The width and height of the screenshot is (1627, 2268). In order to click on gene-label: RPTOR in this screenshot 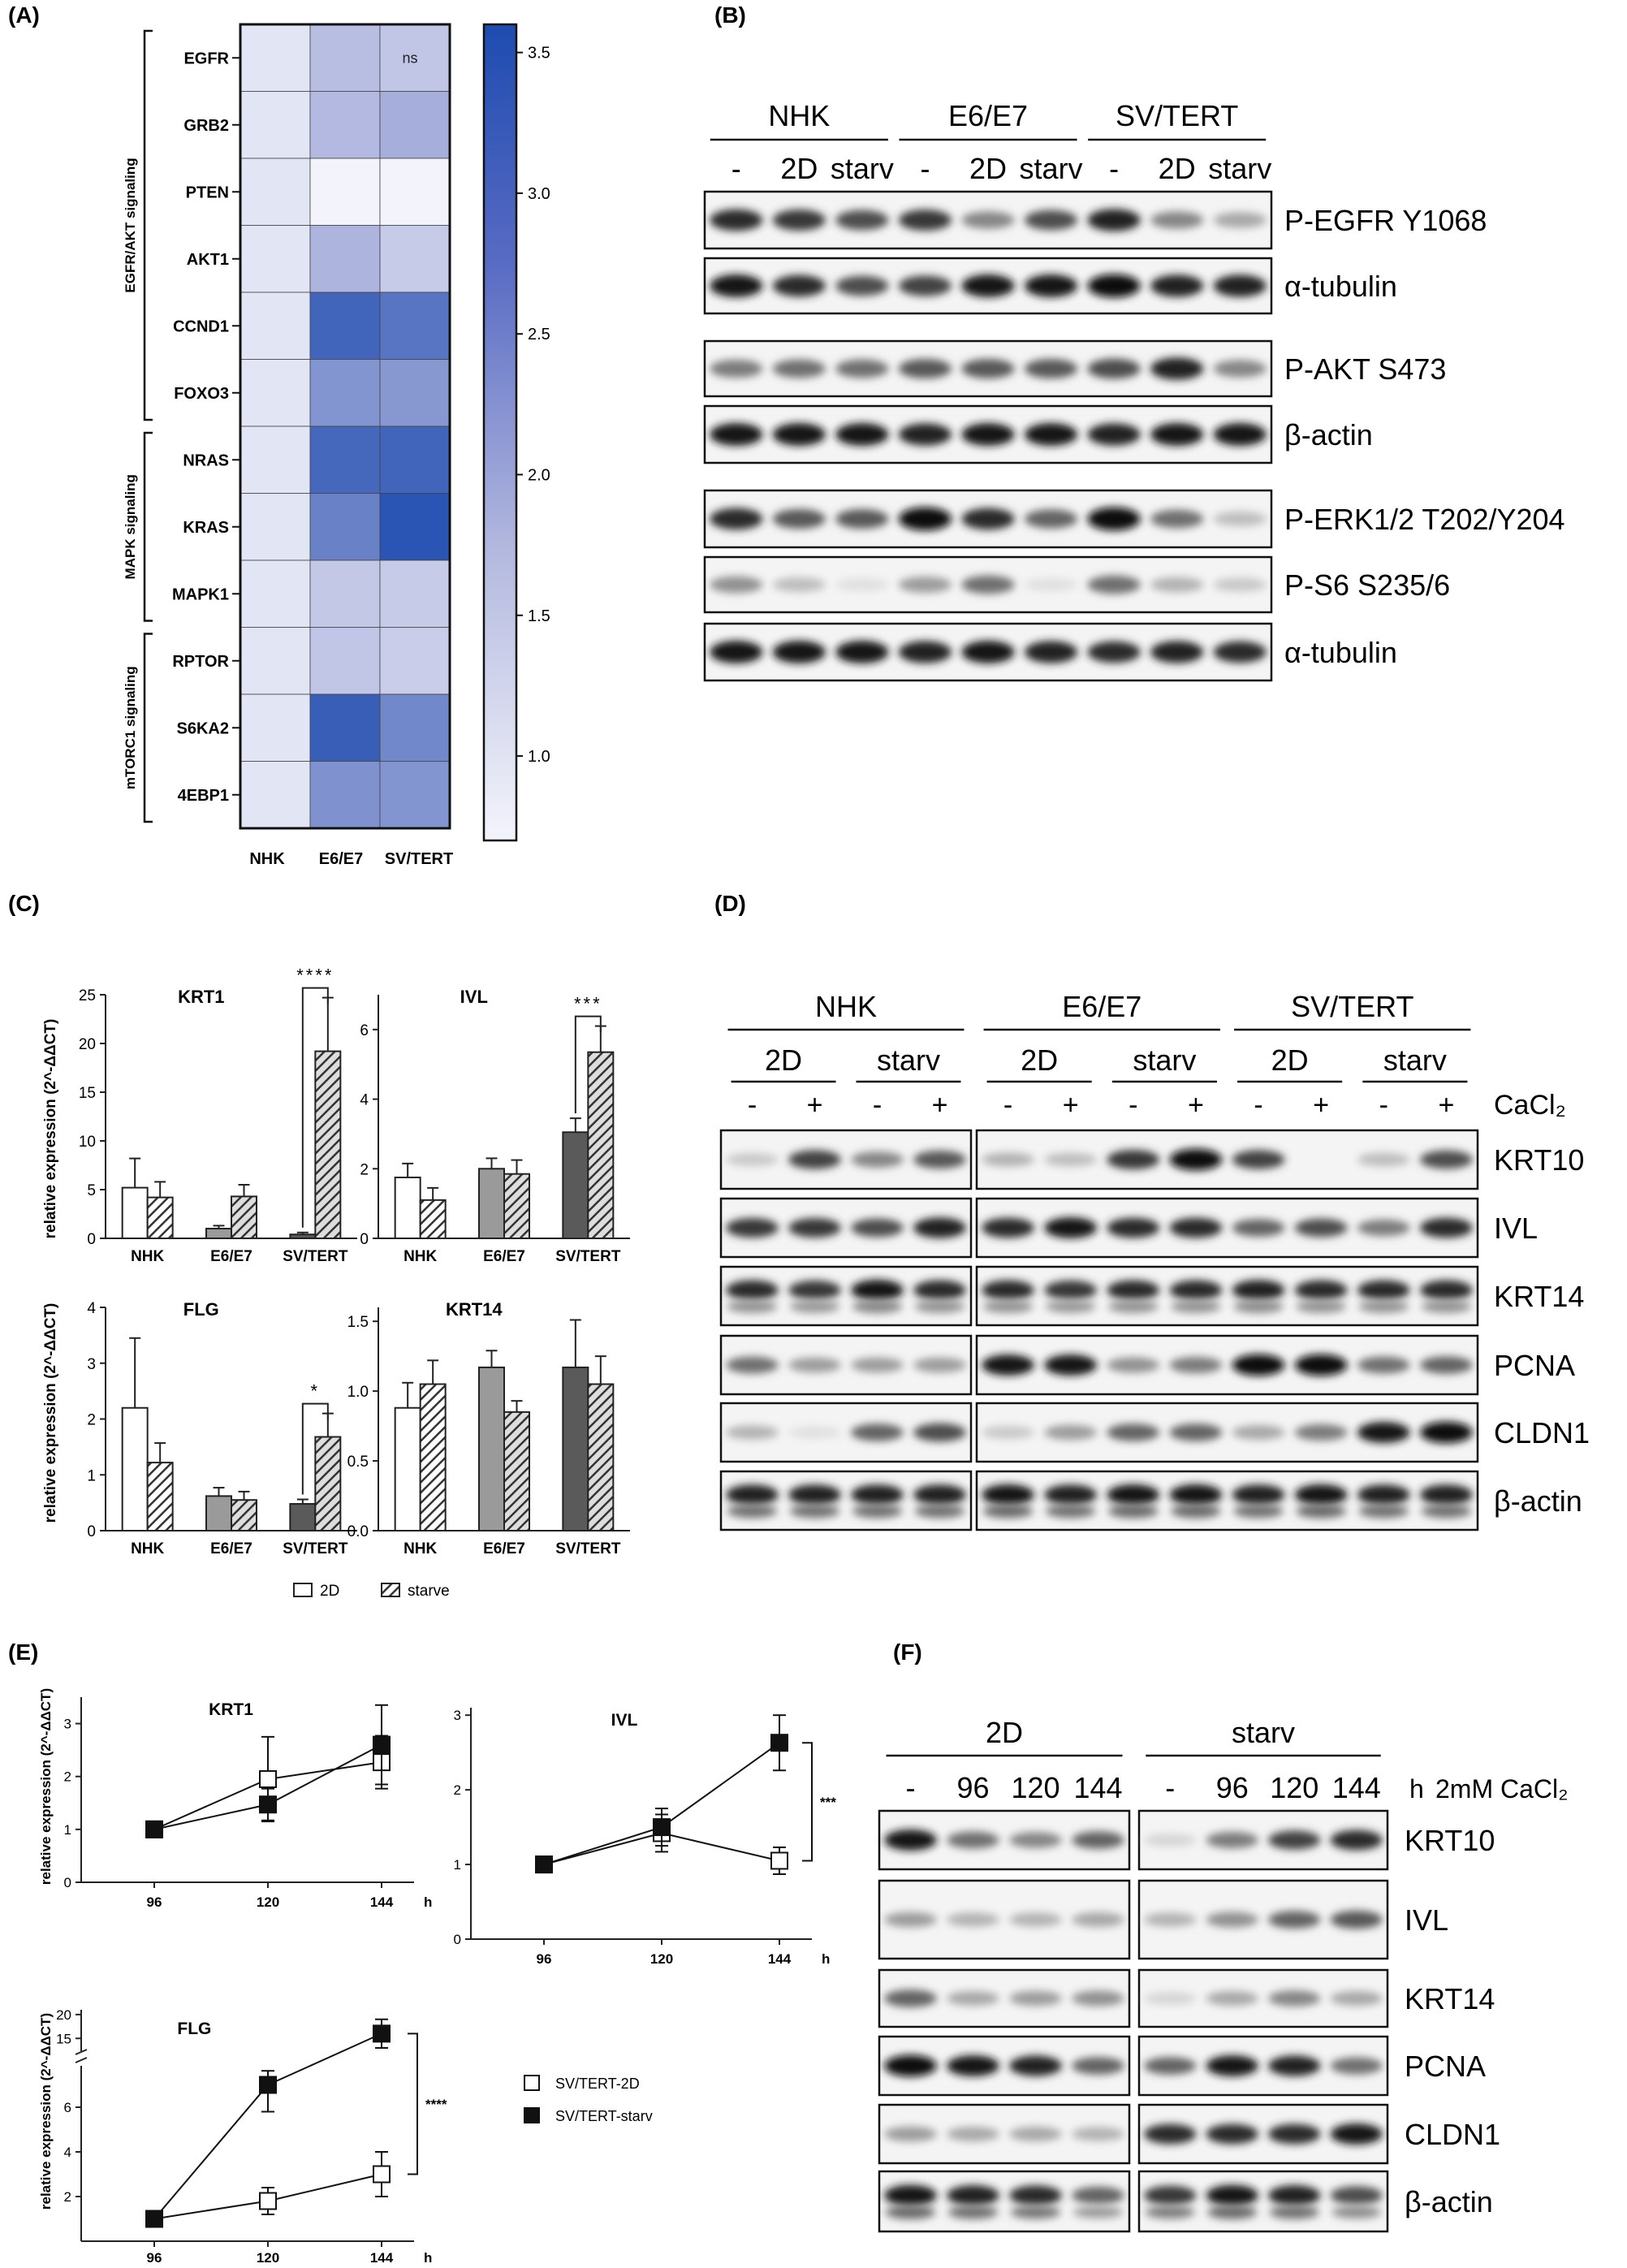, I will do `click(200, 662)`.